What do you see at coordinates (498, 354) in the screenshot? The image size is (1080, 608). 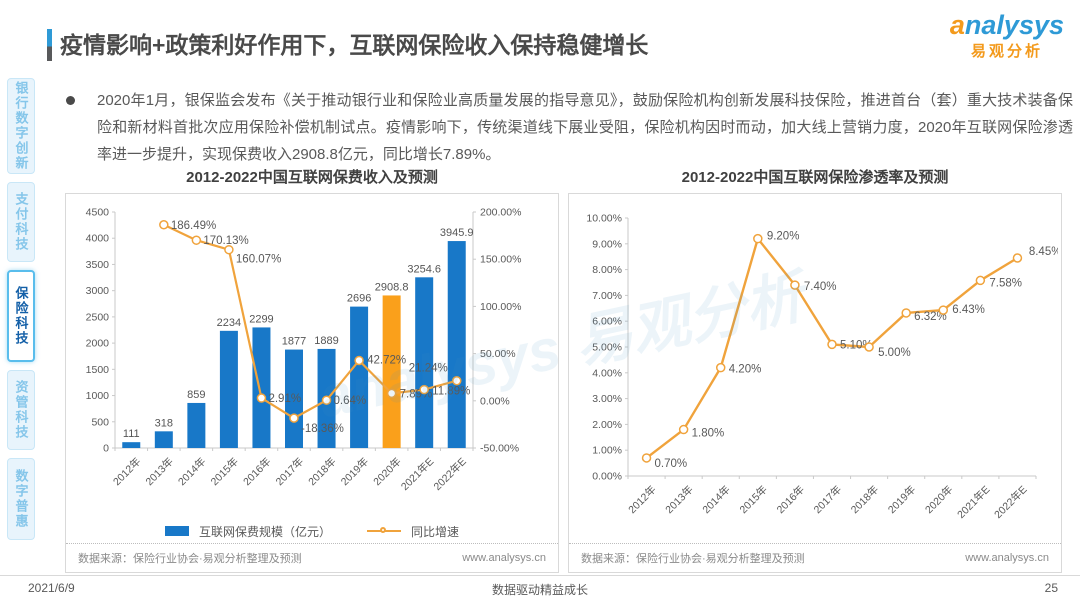 I see `svg-text: 50.00%` at bounding box center [498, 354].